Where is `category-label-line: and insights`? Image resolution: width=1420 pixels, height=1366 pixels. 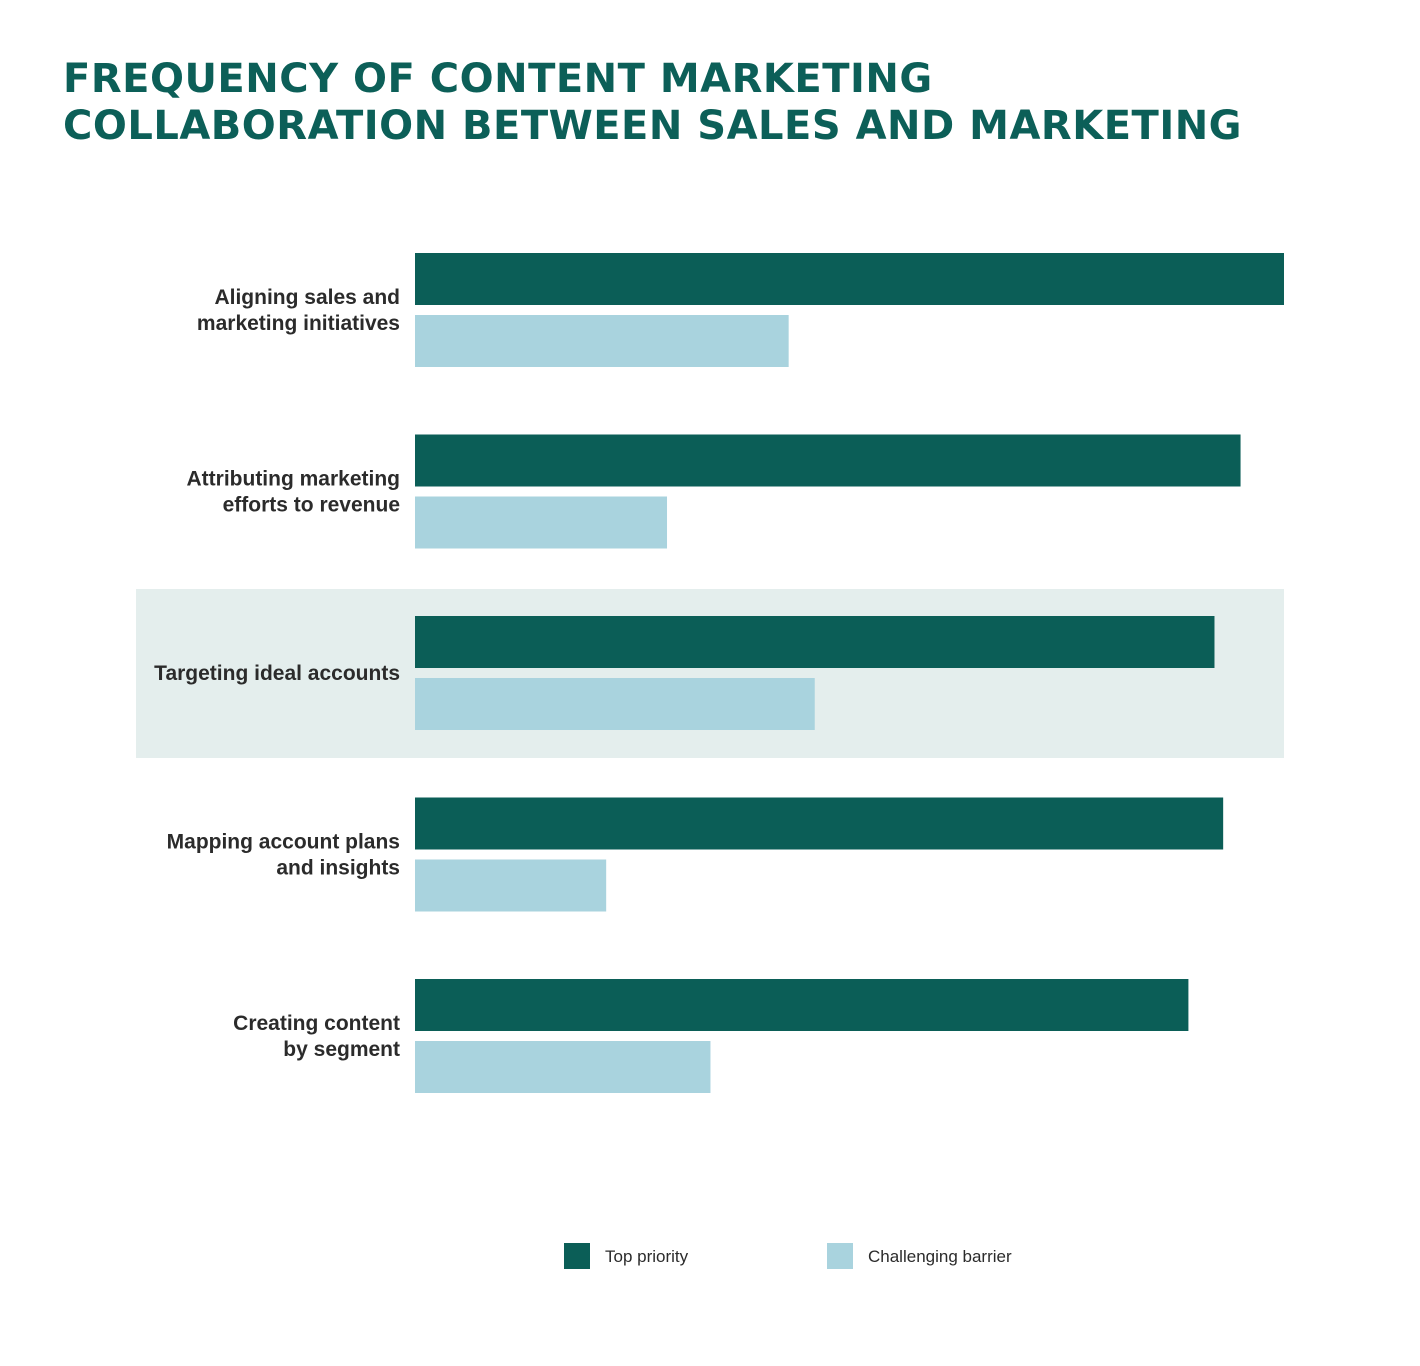
category-label-line: and insights is located at coordinates (338, 868).